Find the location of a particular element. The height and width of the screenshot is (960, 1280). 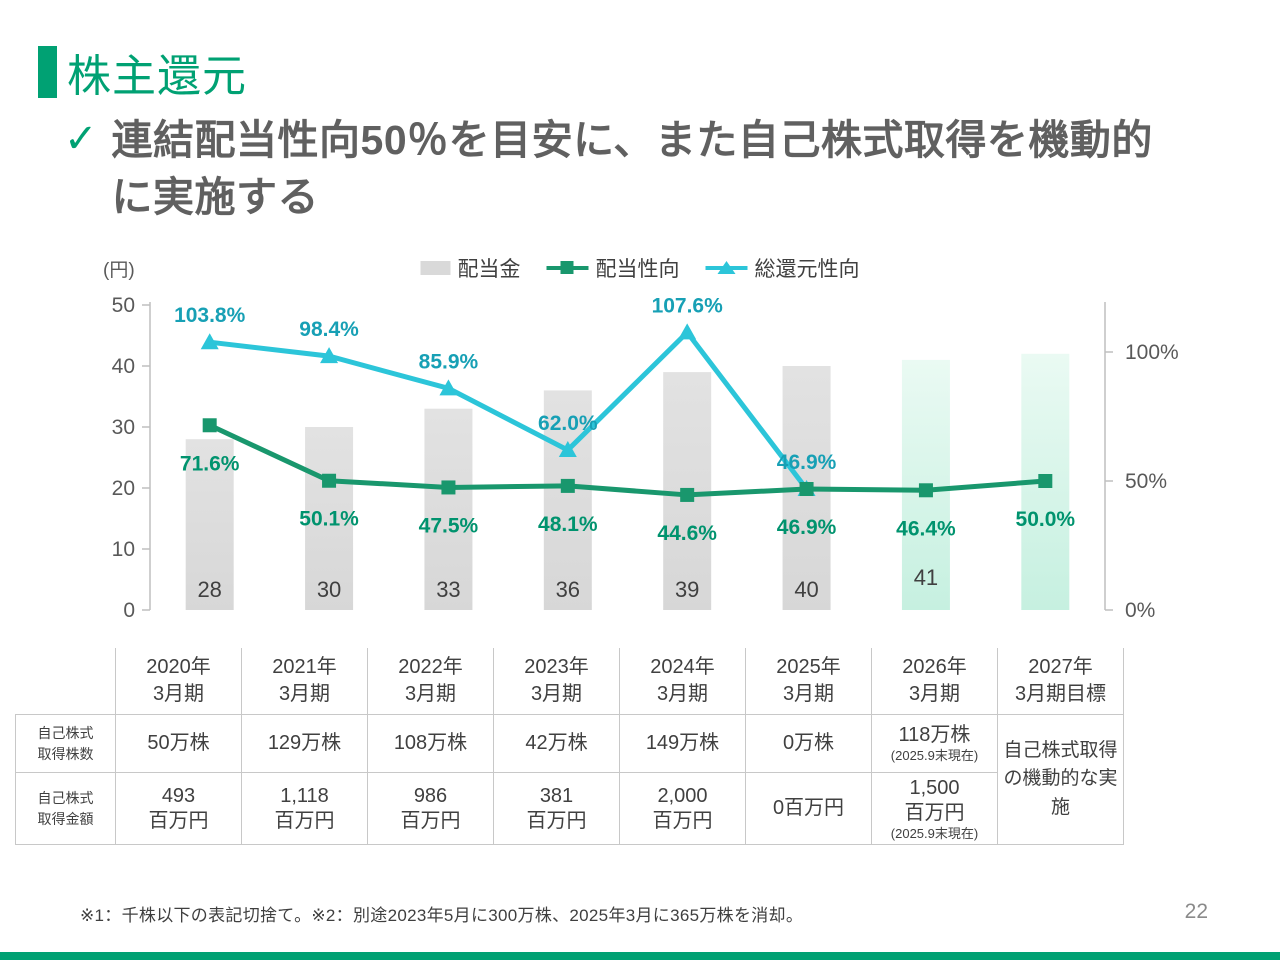

headline-line1: 連結配当性向50％を目安に、また自己株式取得を機動的 is located at coordinates (632, 140).